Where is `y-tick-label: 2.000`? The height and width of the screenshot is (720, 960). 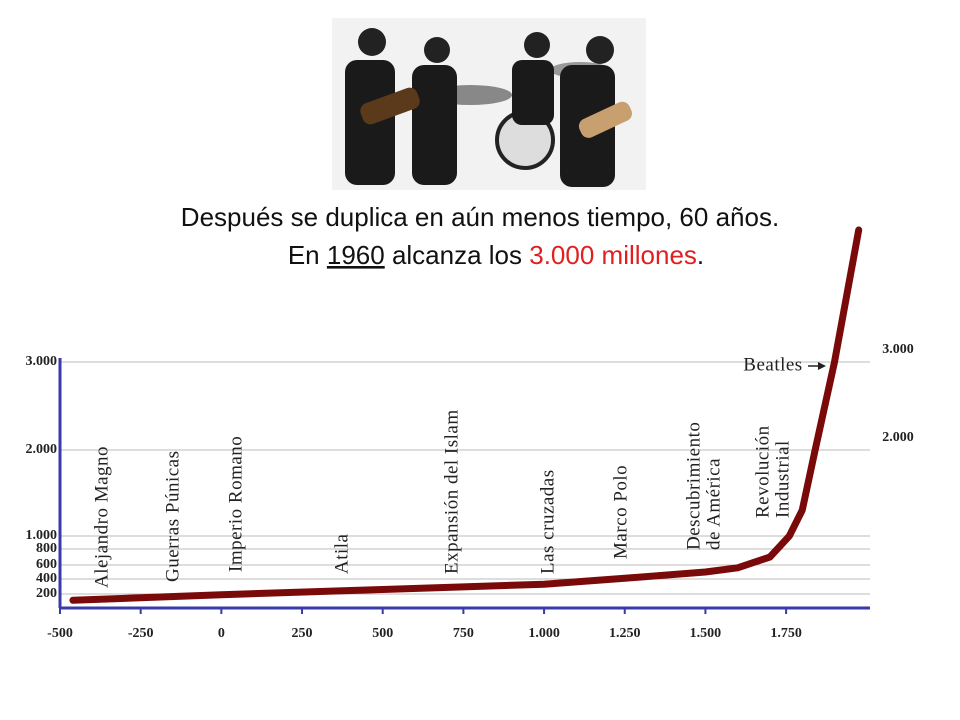 y-tick-label: 2.000 is located at coordinates (42, 449).